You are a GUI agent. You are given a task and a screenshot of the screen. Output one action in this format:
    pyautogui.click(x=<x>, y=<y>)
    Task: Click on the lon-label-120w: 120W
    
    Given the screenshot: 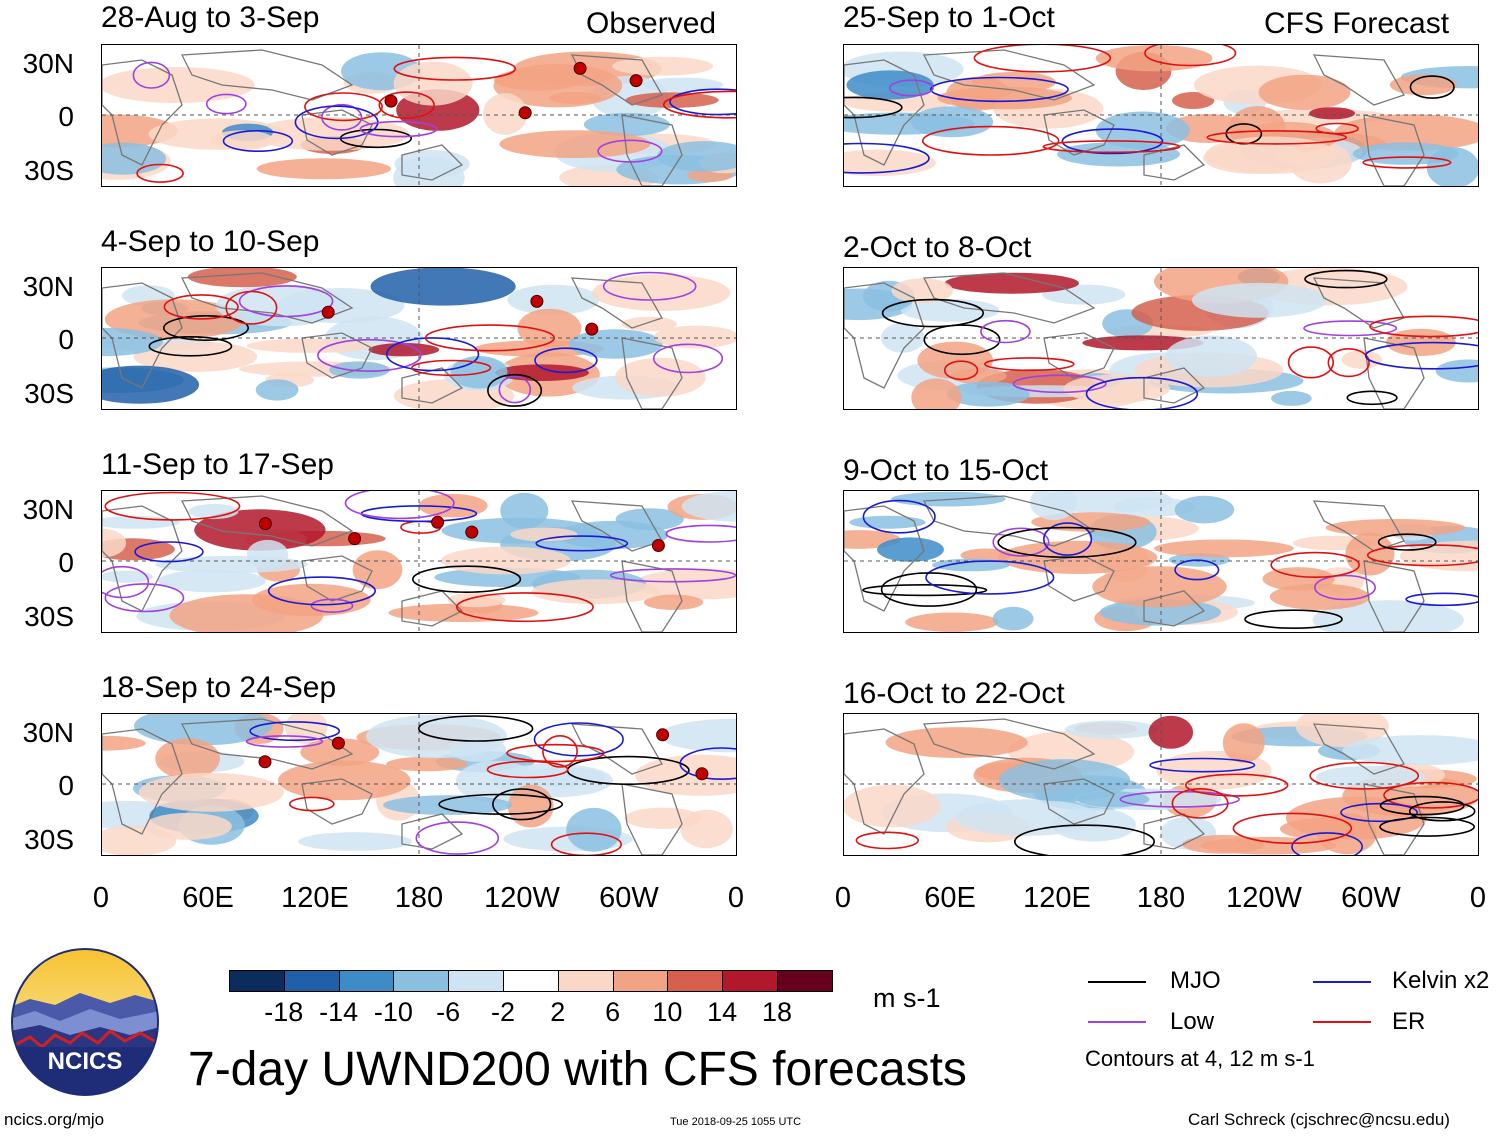 What is the action you would take?
    pyautogui.click(x=522, y=898)
    